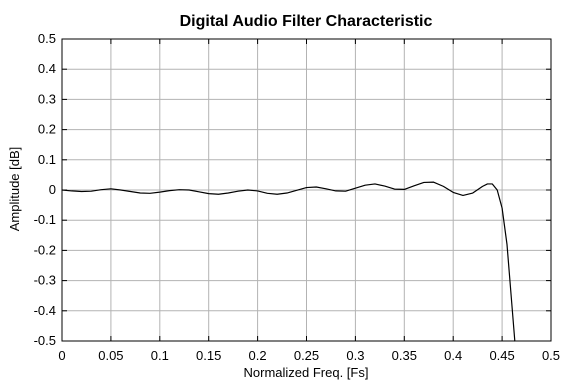 The height and width of the screenshot is (382, 569). Describe the element at coordinates (160, 355) in the screenshot. I see `x-tick-label: 0.1` at that location.